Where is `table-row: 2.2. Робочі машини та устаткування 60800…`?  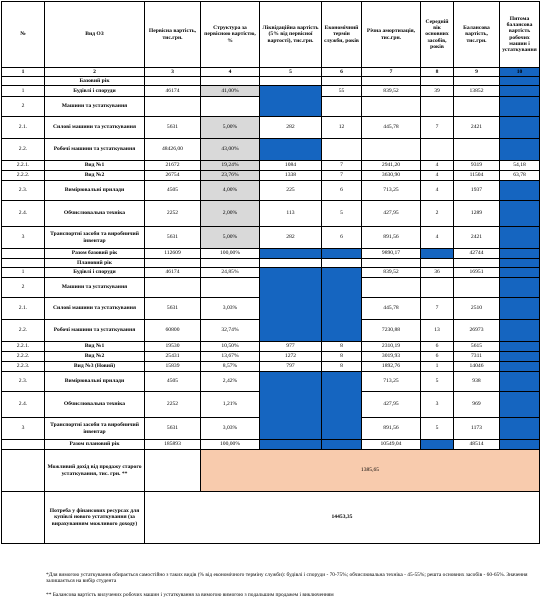 table-row: 2.2. Робочі машини та устаткування 60800… is located at coordinates (270, 330).